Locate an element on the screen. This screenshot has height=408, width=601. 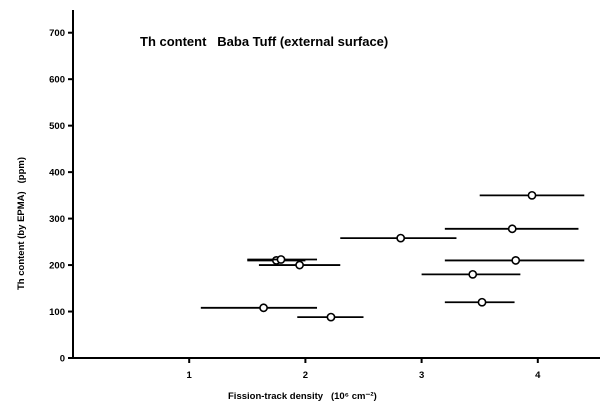
y-axis: 0 100 200 300 400 500 600 700 is located at coordinates (61, 196).